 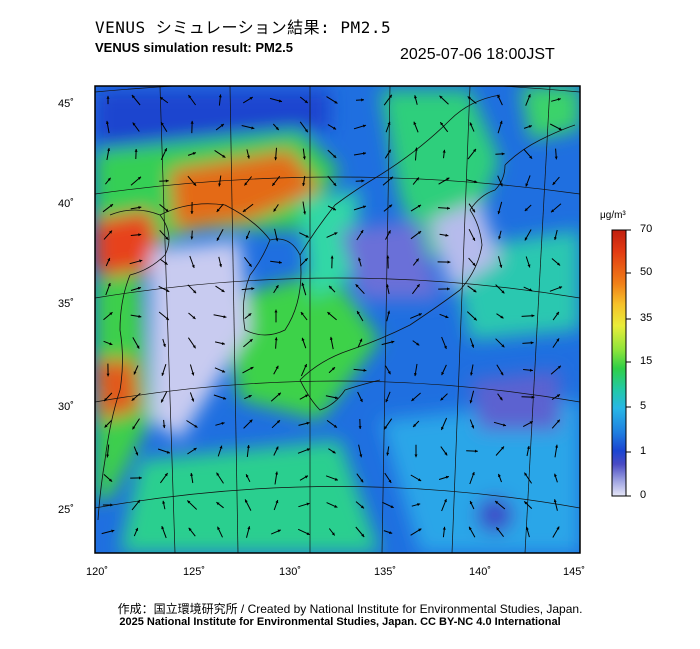 What do you see at coordinates (66, 304) in the screenshot?
I see `lat-tick-label: 35˚` at bounding box center [66, 304].